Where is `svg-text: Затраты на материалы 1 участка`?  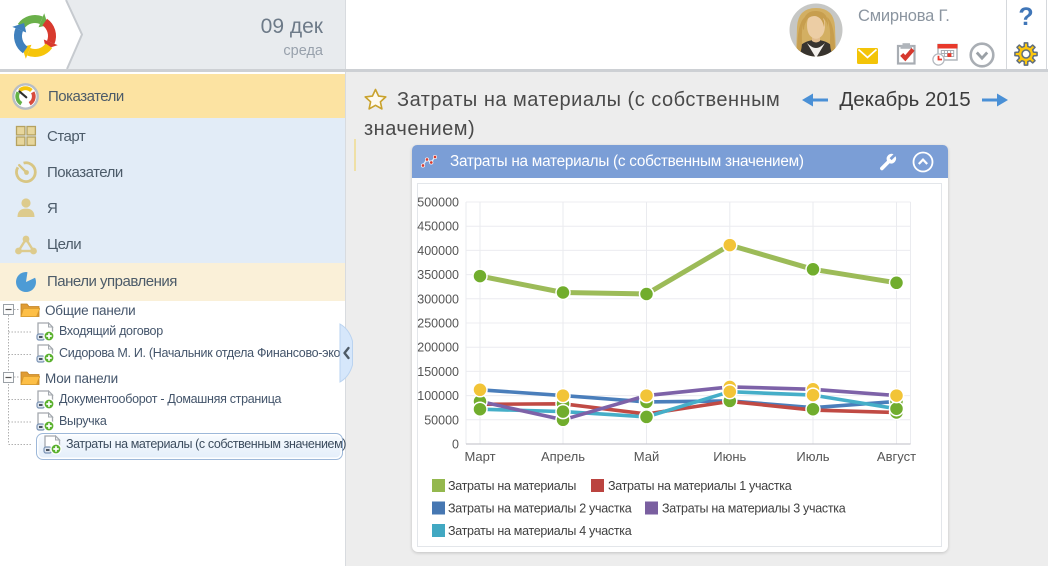
svg-text: Затраты на материалы 1 участка is located at coordinates (700, 486).